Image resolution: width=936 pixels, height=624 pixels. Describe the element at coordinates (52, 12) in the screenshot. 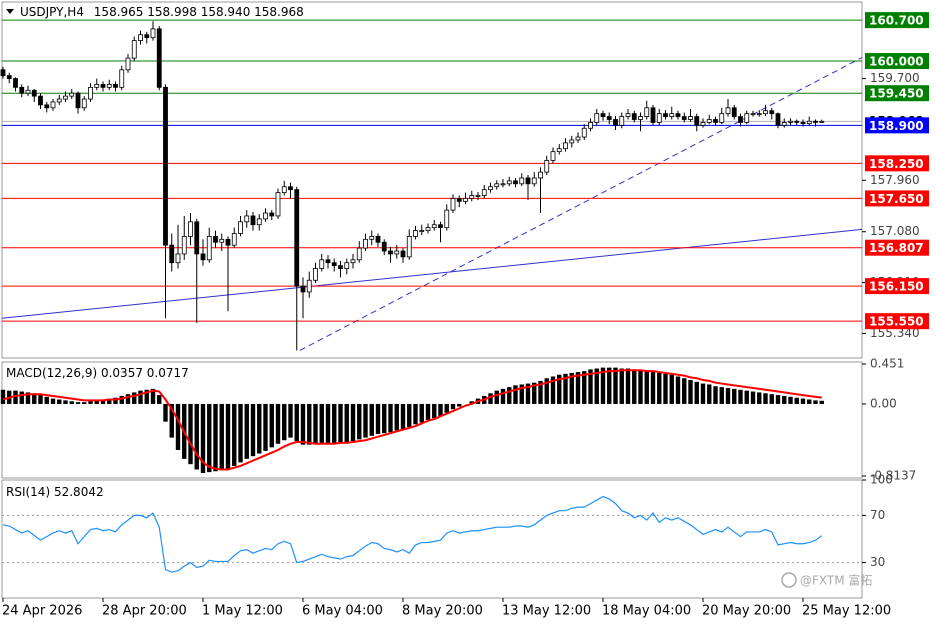

I see `symbol: USDJPY,H4` at that location.